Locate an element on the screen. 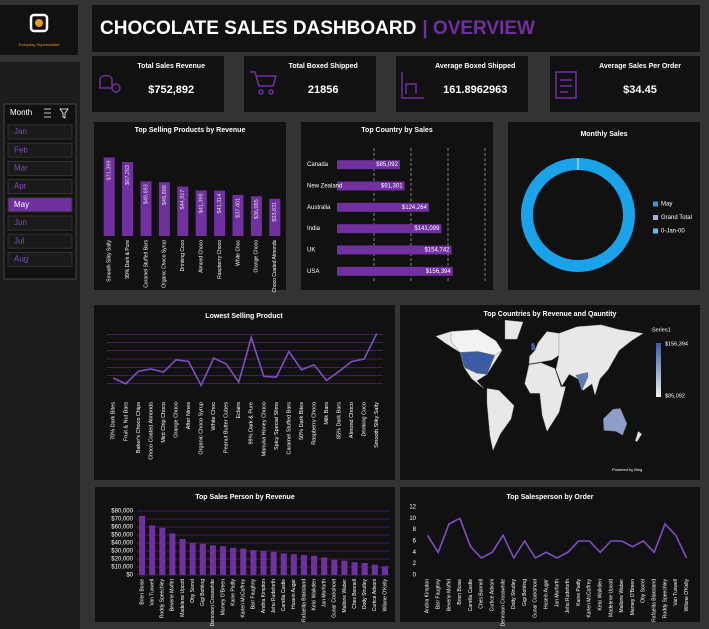 The image size is (709, 629). y-tick-label: 12 is located at coordinates (412, 508).